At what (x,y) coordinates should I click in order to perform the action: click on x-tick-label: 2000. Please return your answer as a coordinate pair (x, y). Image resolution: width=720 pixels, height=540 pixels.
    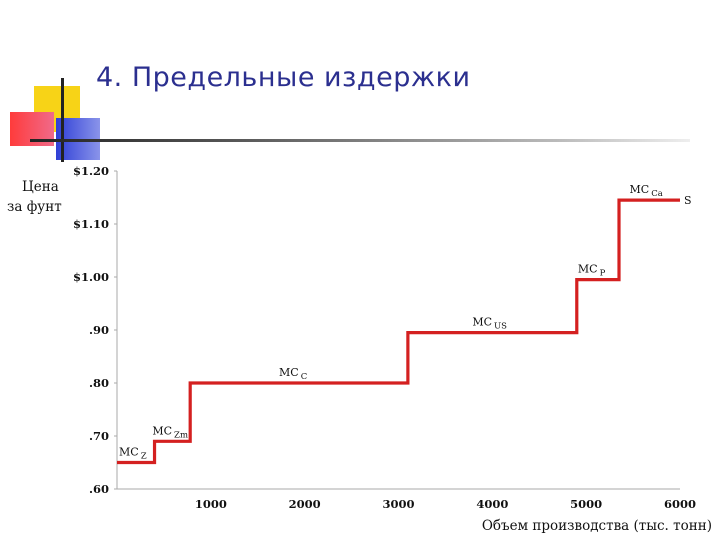
    Looking at the image, I should click on (305, 504).